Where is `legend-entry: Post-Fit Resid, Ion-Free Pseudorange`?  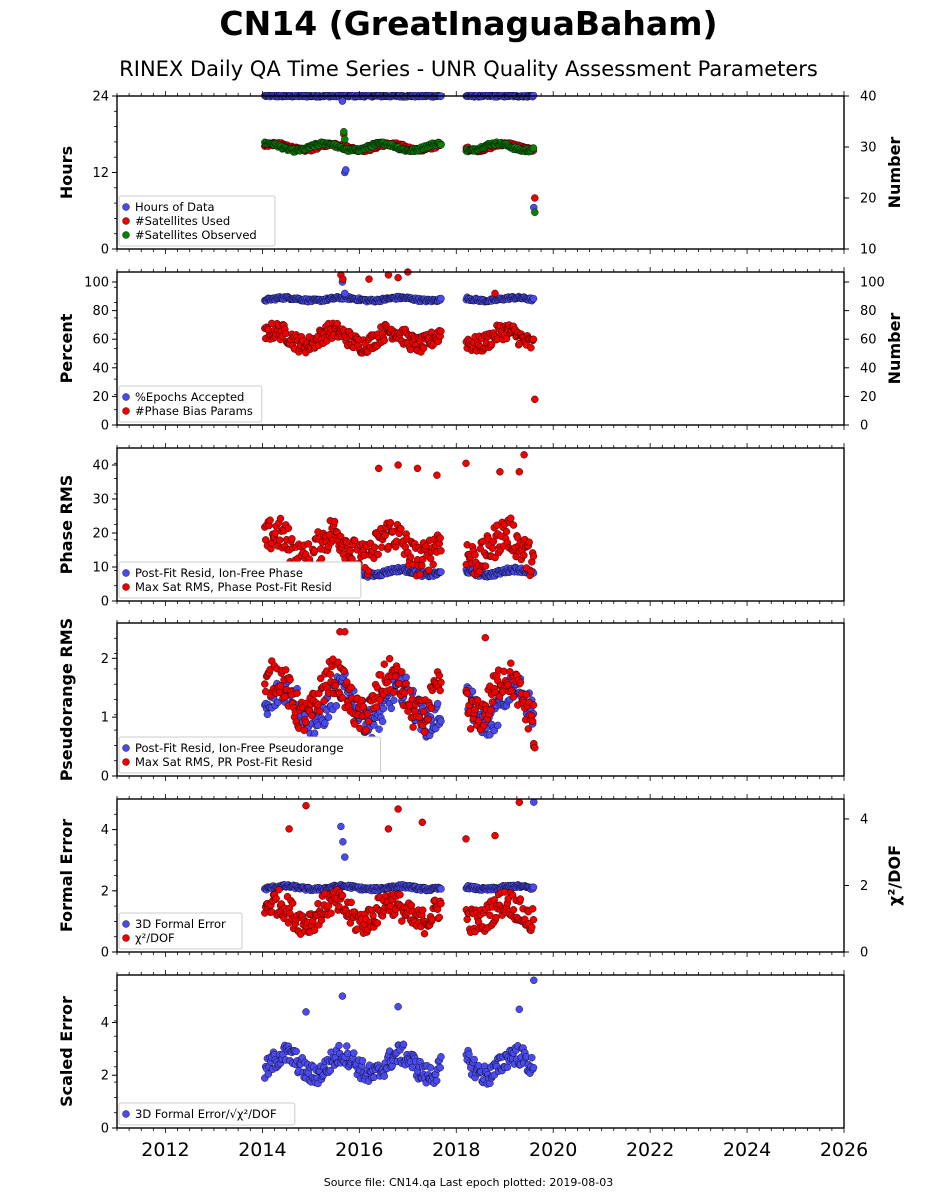 legend-entry: Post-Fit Resid, Ion-Free Pseudorange is located at coordinates (239, 748).